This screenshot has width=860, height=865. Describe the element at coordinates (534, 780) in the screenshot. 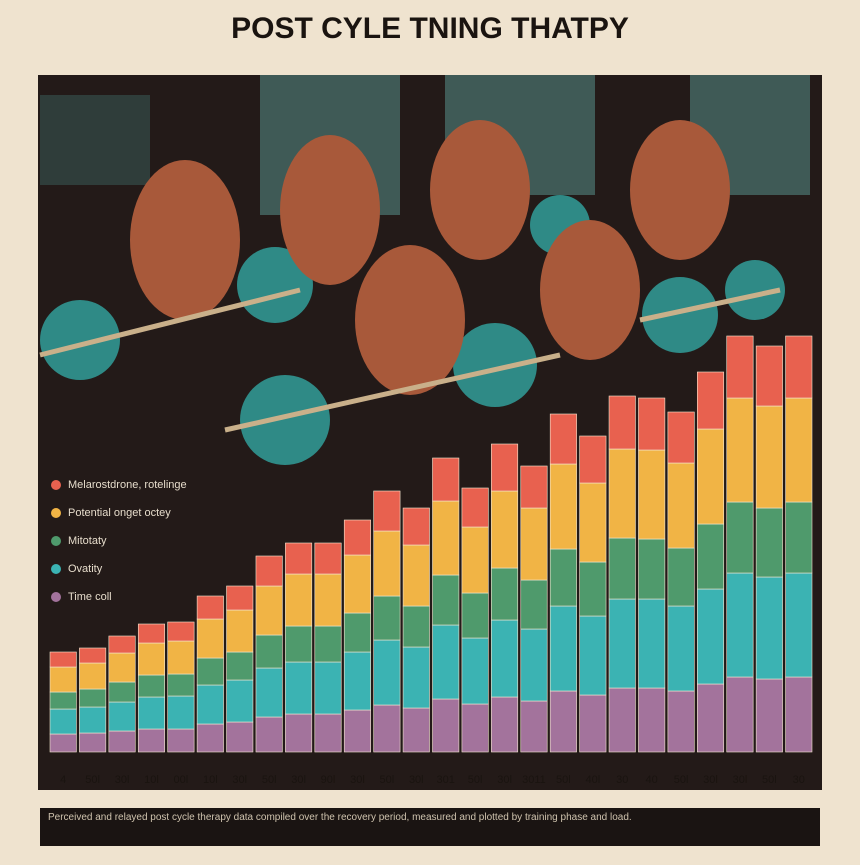

I see `x-tick-label: 3011` at that location.